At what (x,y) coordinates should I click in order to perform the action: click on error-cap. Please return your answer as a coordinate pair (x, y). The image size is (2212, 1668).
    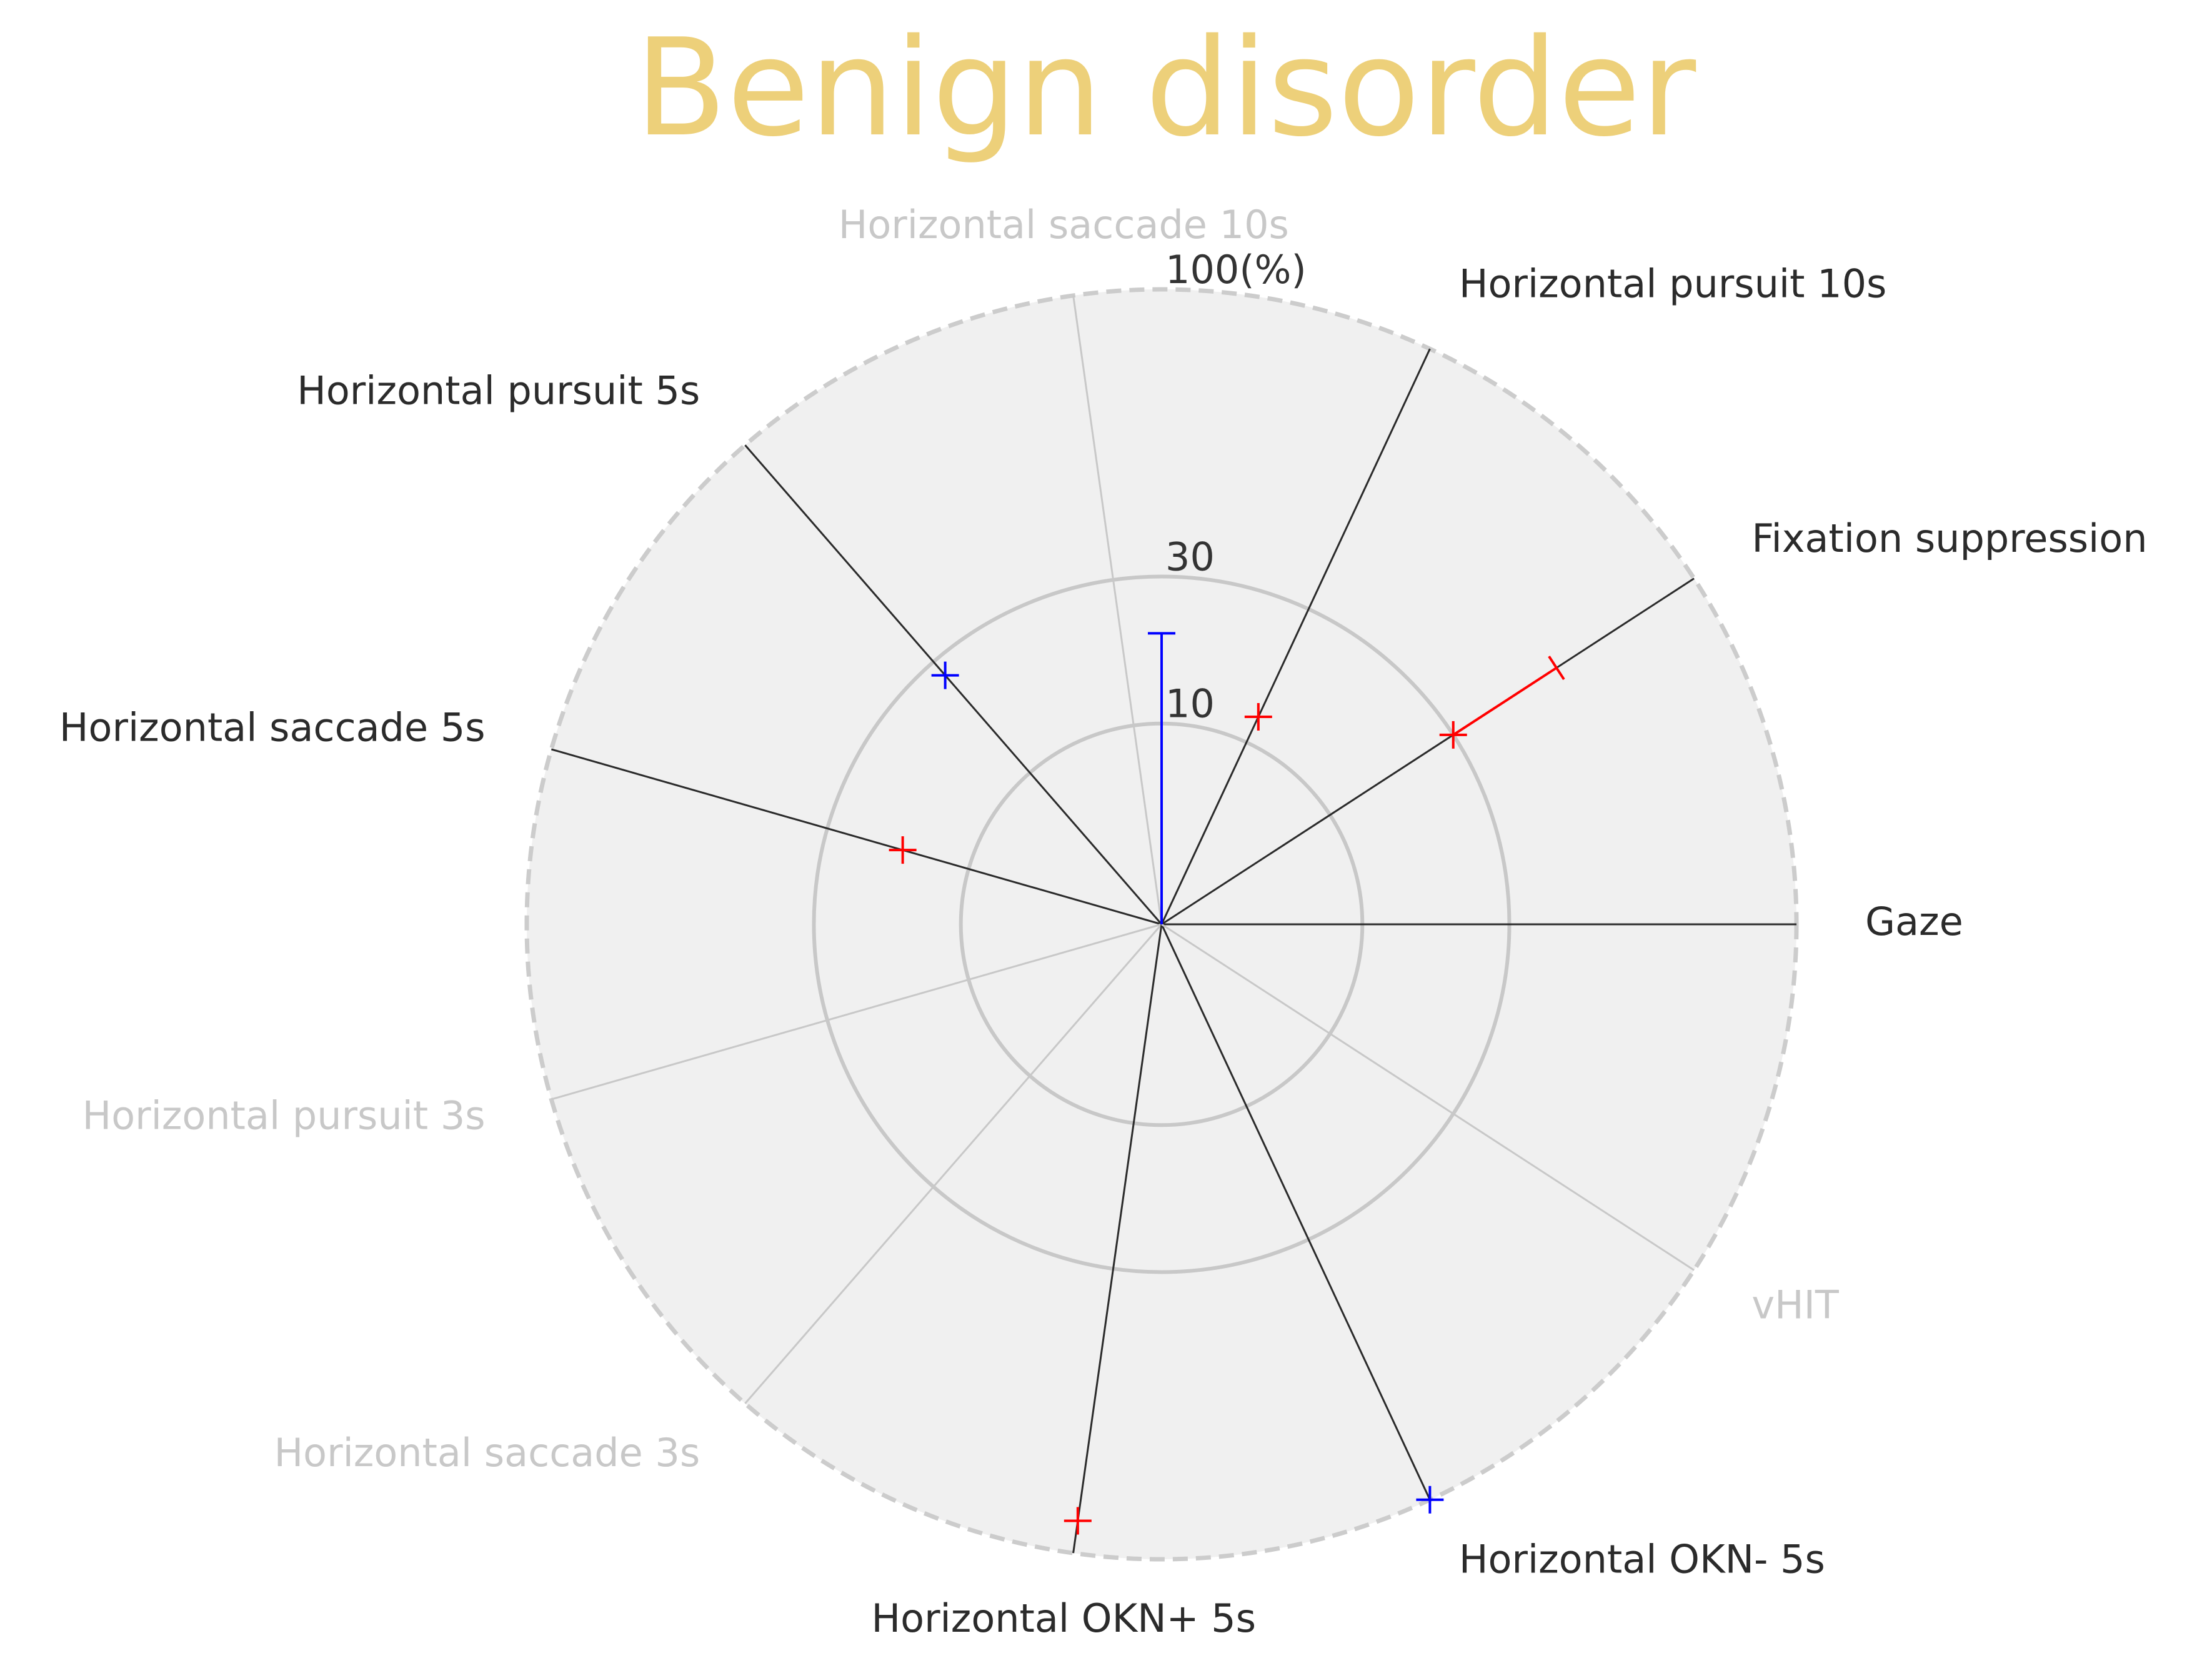
    Looking at the image, I should click on (1556, 668).